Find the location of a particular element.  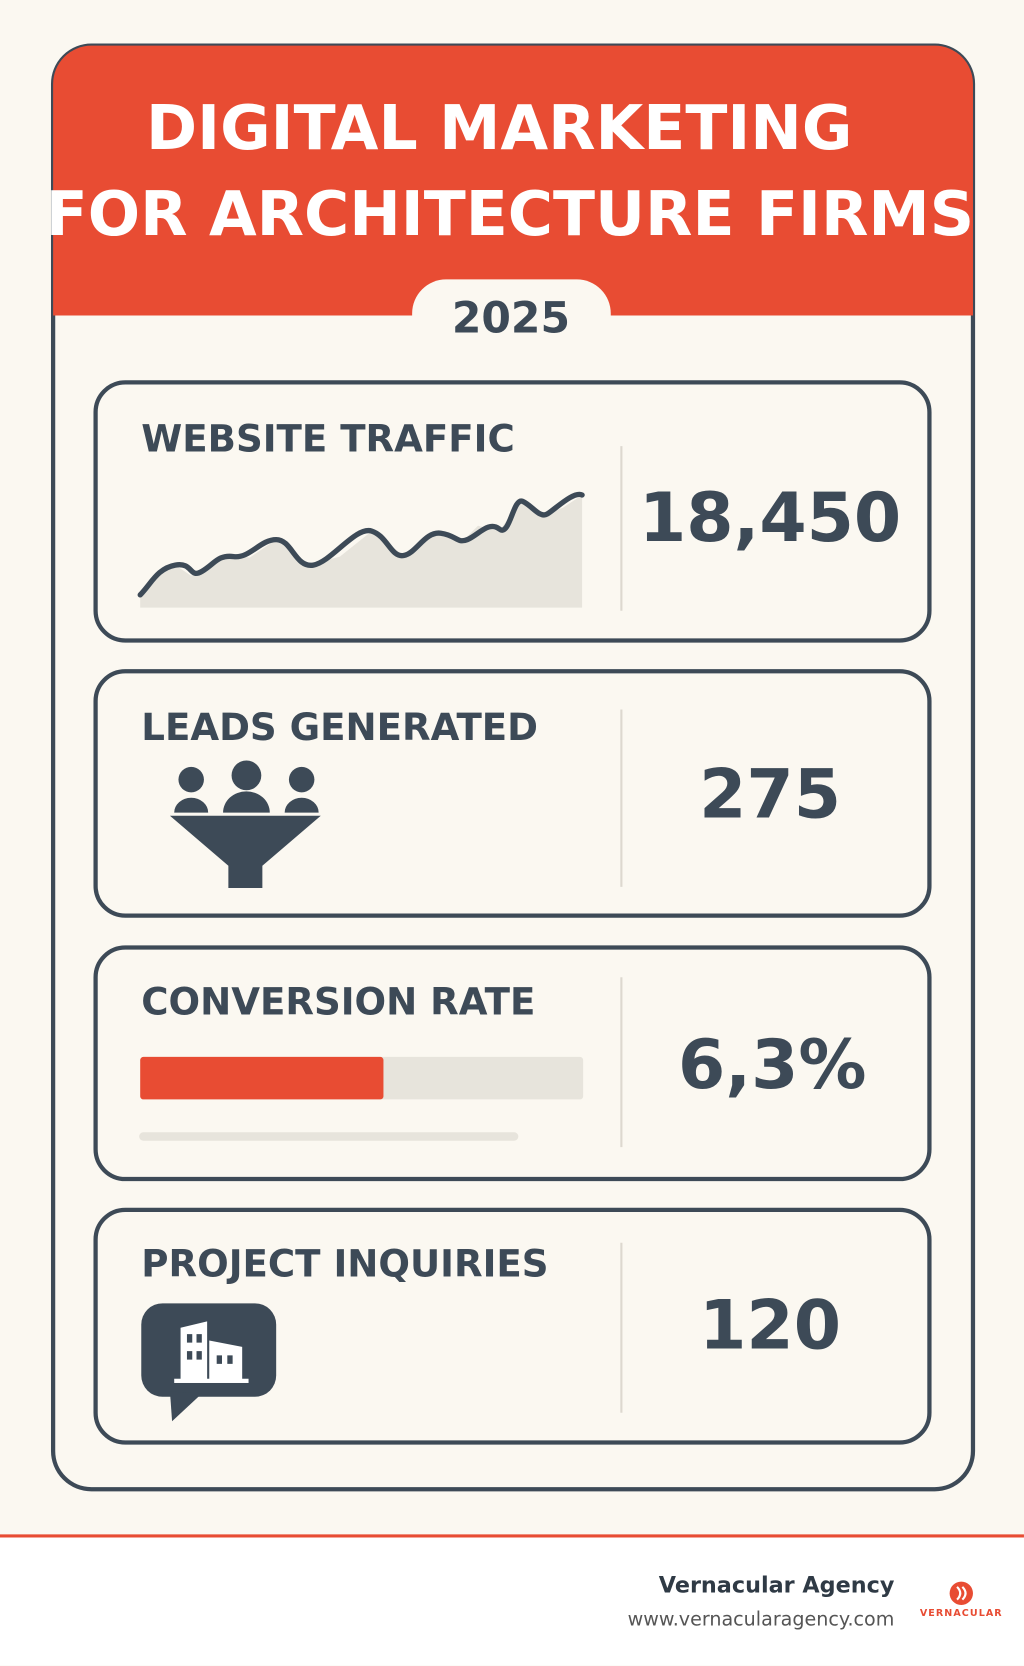

agency-name: Vernacular Agency is located at coordinates (777, 1585).